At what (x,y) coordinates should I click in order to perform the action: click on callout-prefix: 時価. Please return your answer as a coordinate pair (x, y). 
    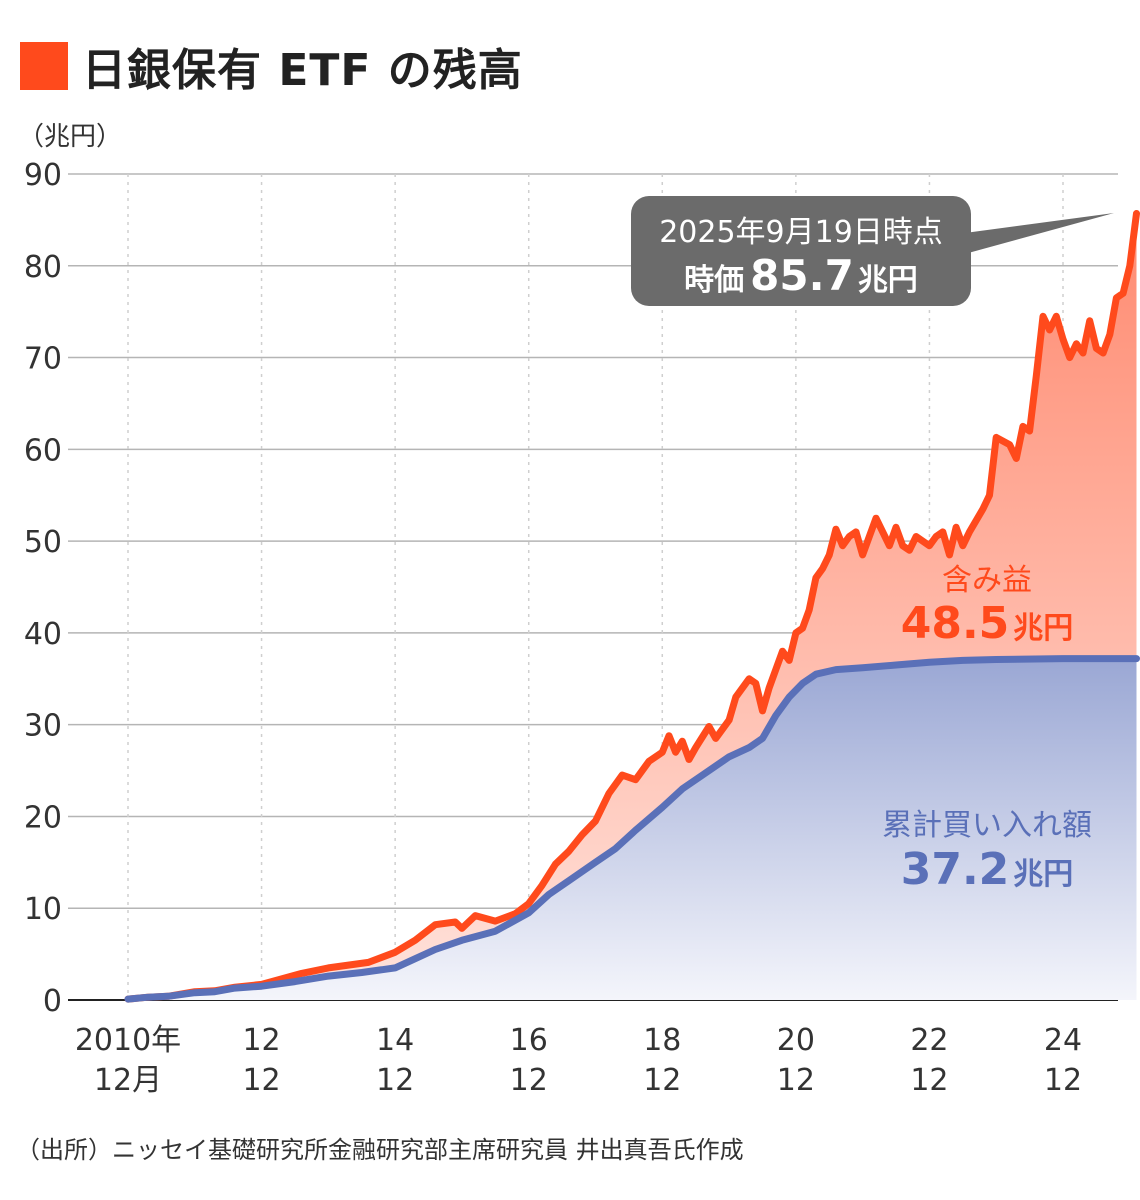
    Looking at the image, I should click on (714, 280).